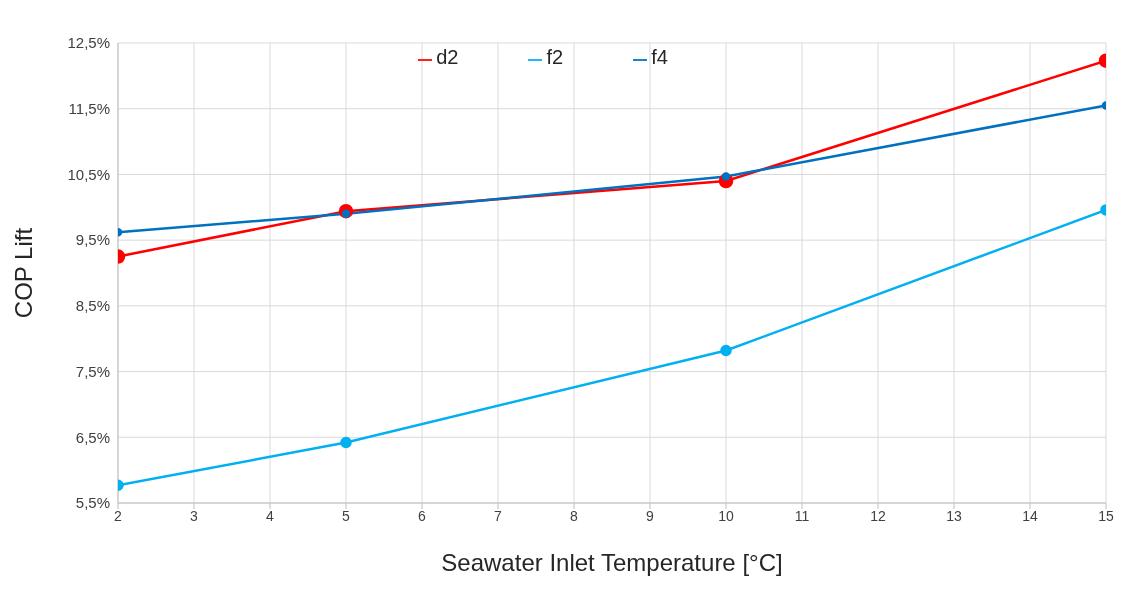 This screenshot has width=1127, height=591. Describe the element at coordinates (878, 515) in the screenshot. I see `x-tick-label: 12` at that location.